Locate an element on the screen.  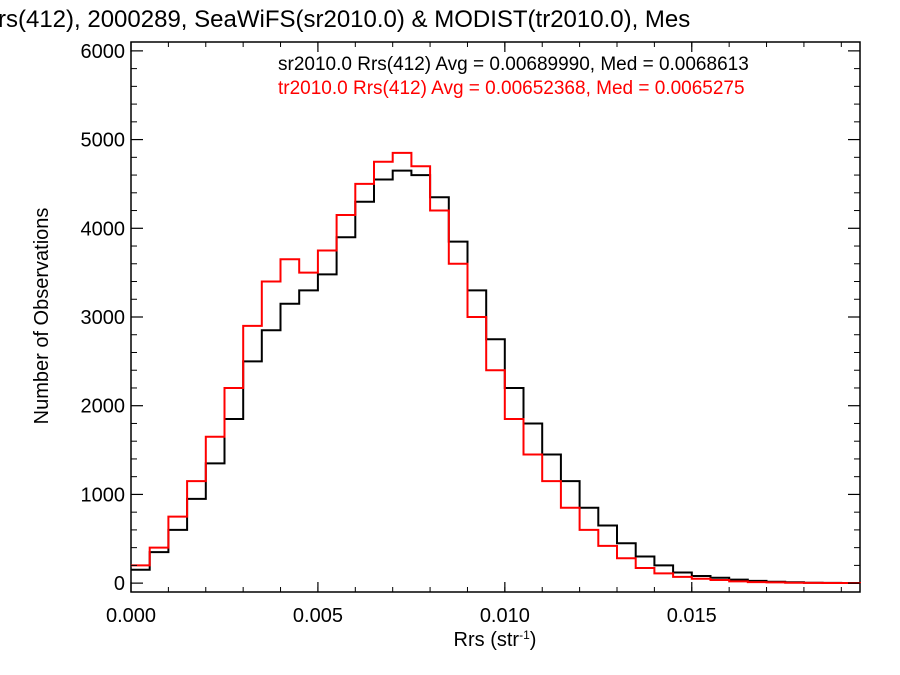
x-axis-title: Rrs (str-1) is located at coordinates (495, 639).